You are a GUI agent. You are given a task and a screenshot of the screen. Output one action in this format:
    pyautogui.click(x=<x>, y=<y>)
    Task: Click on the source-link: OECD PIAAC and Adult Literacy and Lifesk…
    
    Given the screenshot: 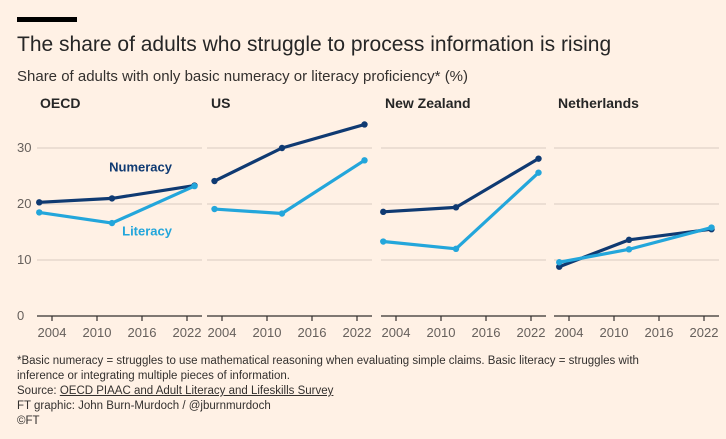 What is the action you would take?
    pyautogui.click(x=196, y=391)
    